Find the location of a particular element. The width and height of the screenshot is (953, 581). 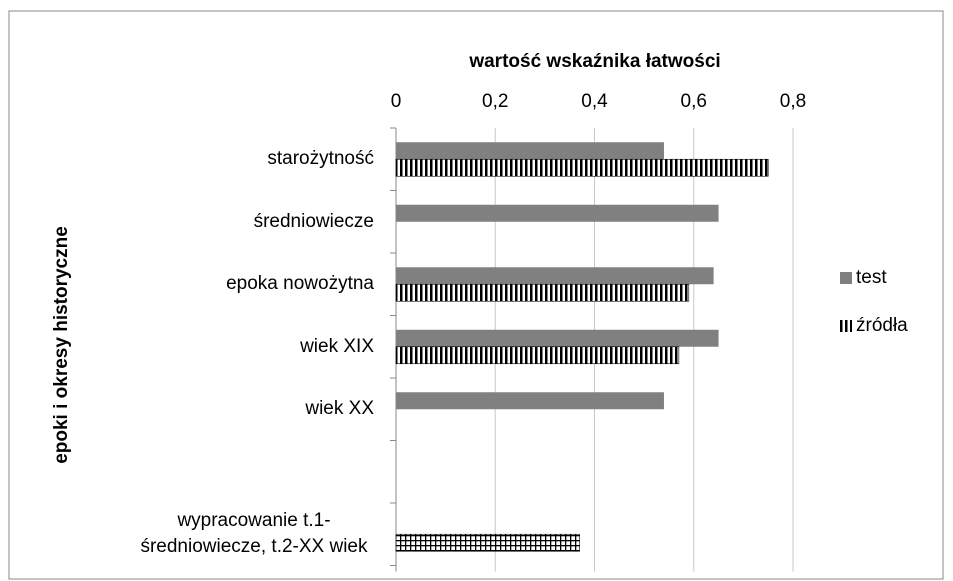

x-axis-title: wartość wskaźnika łatwości is located at coordinates (594, 61).